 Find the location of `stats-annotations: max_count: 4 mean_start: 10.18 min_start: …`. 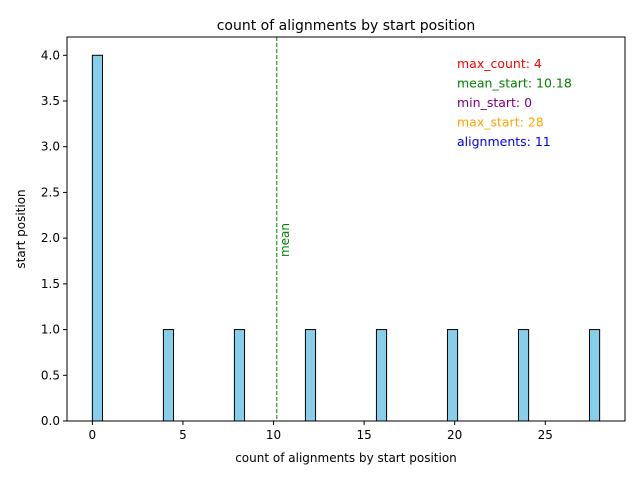

stats-annotations: max_count: 4 mean_start: 10.18 min_start: … is located at coordinates (514, 102).